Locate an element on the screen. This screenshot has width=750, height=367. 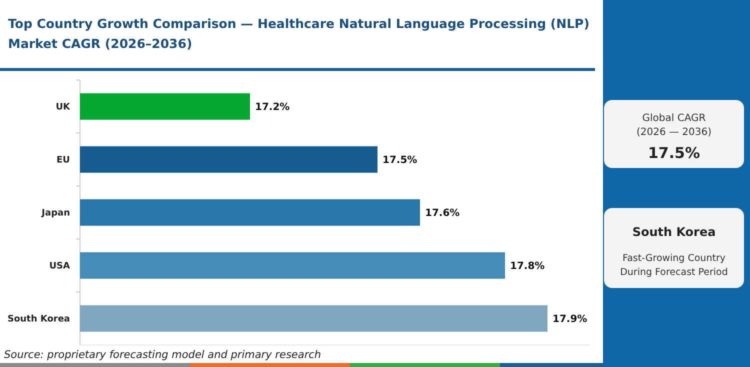
source-note: Source: proprietary forecasting model and primary research is located at coordinates (163, 355).